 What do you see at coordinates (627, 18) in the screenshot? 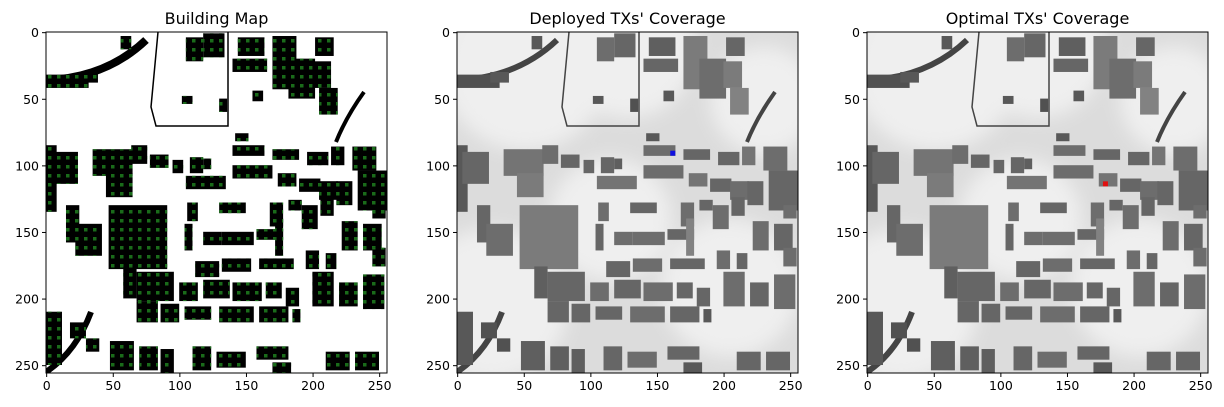
I see `panel-title: Deployed TXs' Coverage` at bounding box center [627, 18].